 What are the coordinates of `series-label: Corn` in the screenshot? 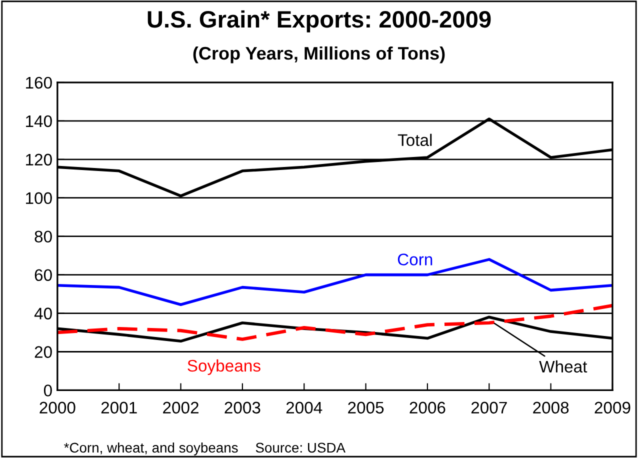 It's located at (415, 260).